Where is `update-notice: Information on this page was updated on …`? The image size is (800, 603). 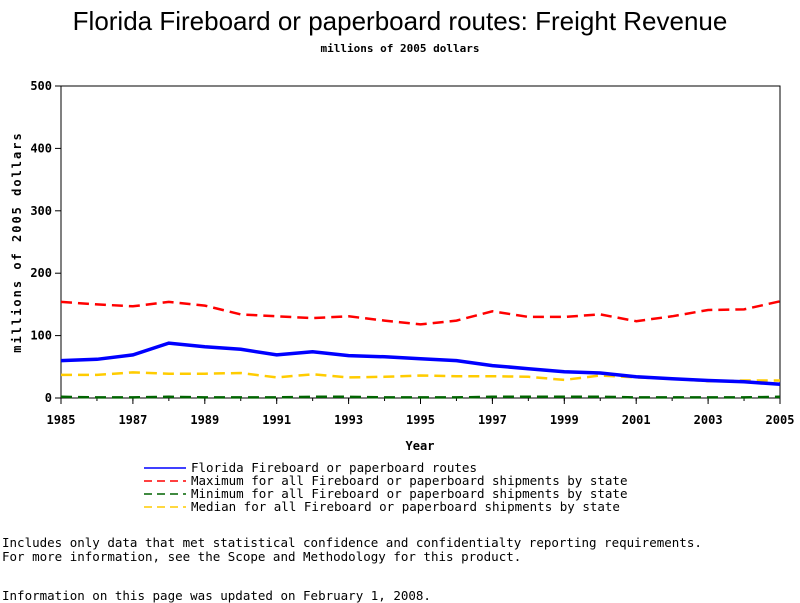 update-notice: Information on this page was updated on … is located at coordinates (216, 595).